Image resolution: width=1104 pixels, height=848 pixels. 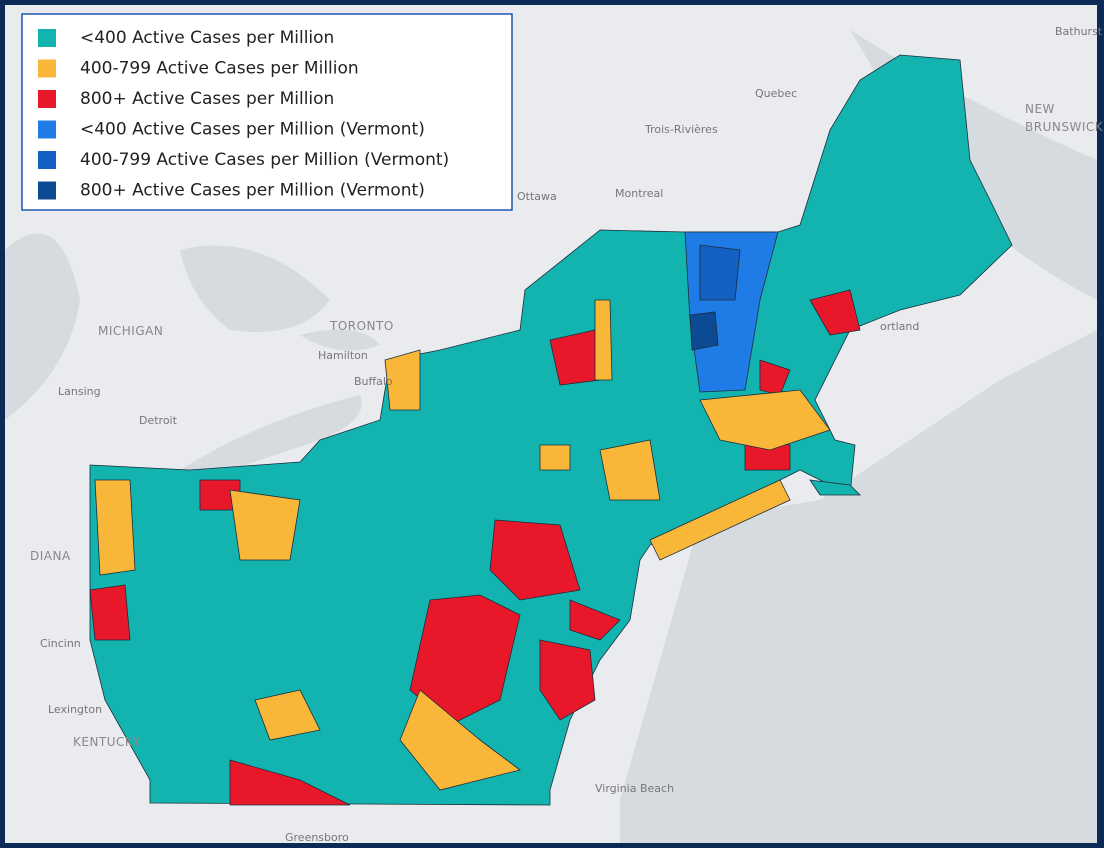 I want to click on place-label: Virginia Beach, so click(x=634, y=788).